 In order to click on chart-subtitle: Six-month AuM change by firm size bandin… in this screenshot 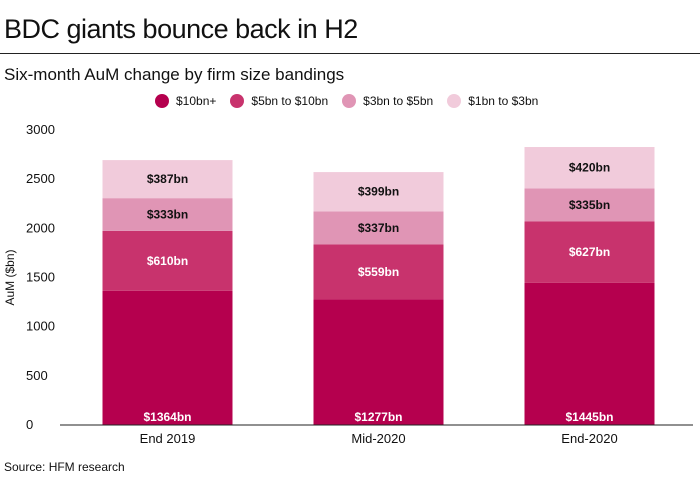, I will do `click(174, 74)`.